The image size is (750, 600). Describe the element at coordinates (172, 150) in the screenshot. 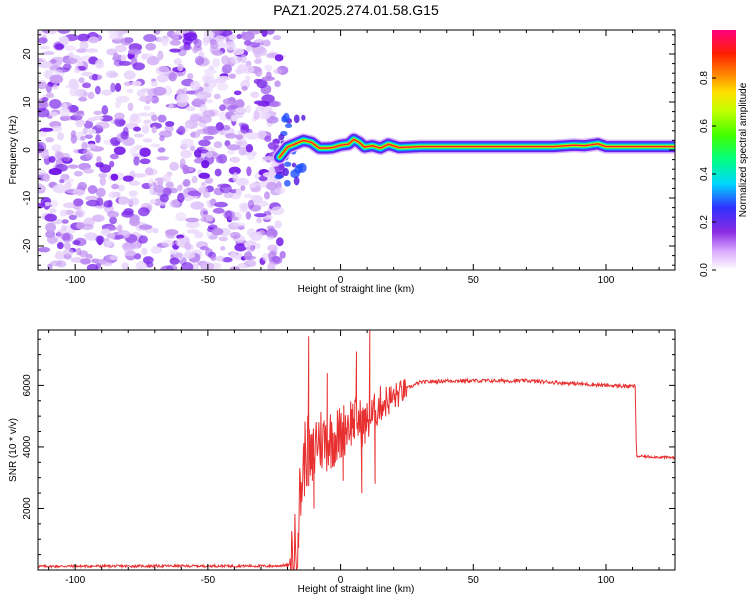

I see `spectrogram-noise-blobs` at that location.